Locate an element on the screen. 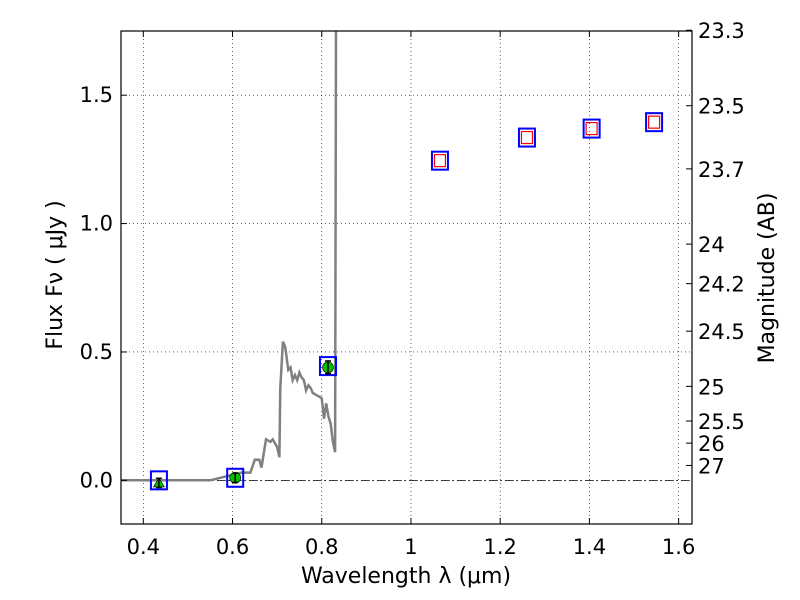 The height and width of the screenshot is (600, 800). magnitude-tick-label: 25.5 is located at coordinates (721, 422).